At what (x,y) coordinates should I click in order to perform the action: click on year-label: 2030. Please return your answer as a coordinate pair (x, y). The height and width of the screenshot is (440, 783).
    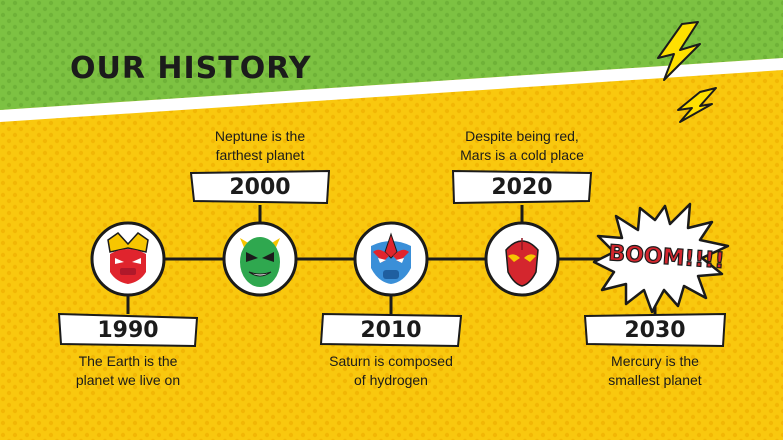
    Looking at the image, I should click on (655, 330).